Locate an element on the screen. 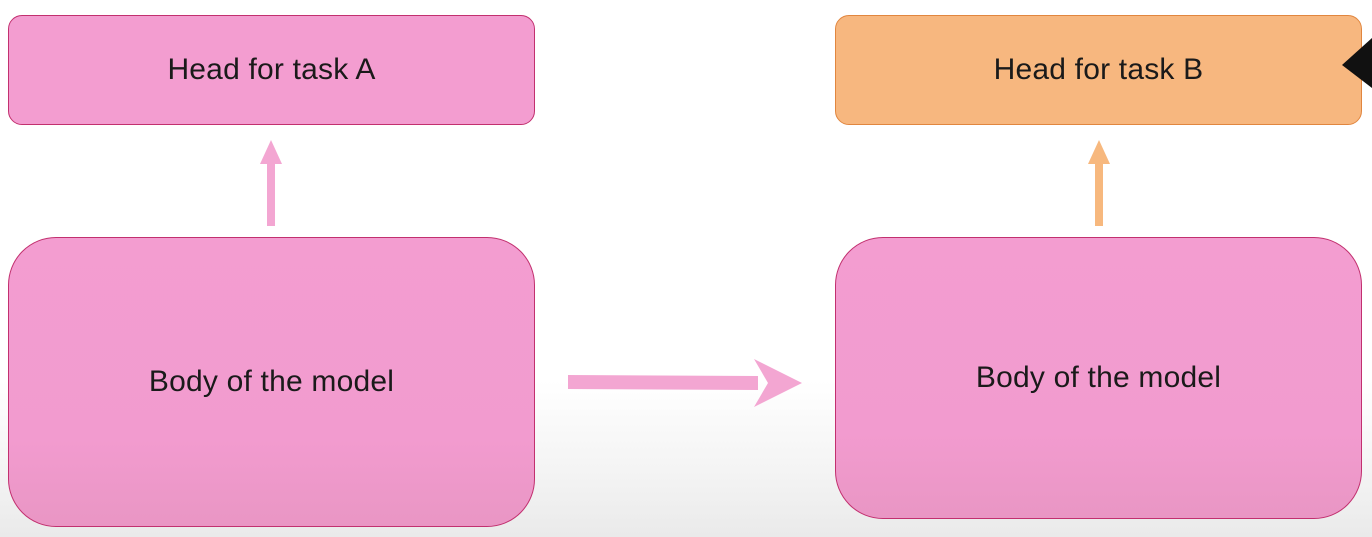 This screenshot has width=1372, height=537. head-task-a-label: Head for task A is located at coordinates (271, 69).